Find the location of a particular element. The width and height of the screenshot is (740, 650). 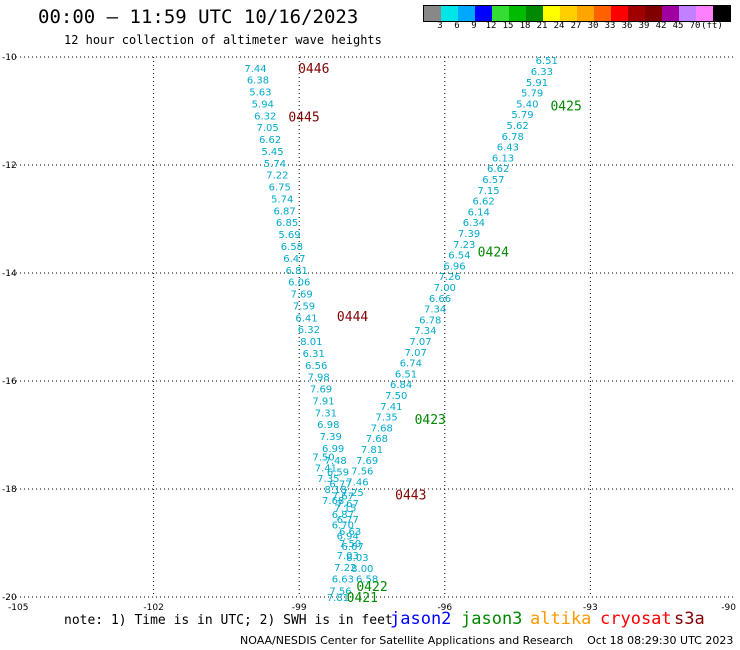

y-tick-label: -12 is located at coordinates (9, 166).